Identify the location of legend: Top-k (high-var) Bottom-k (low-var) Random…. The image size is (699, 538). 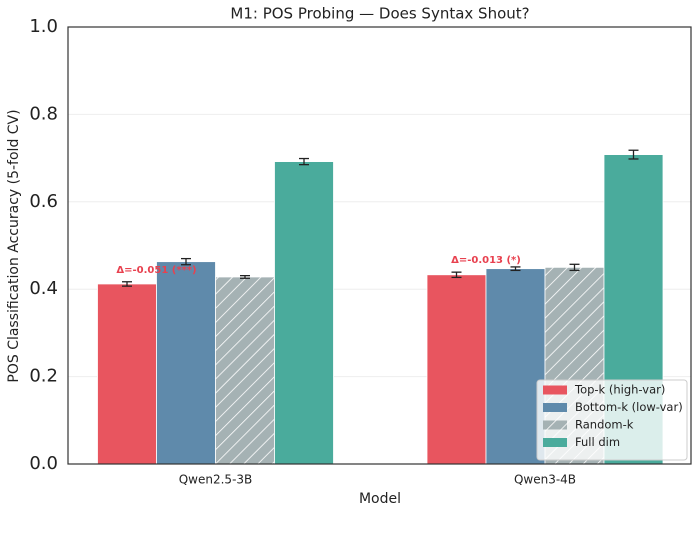
(612, 420).